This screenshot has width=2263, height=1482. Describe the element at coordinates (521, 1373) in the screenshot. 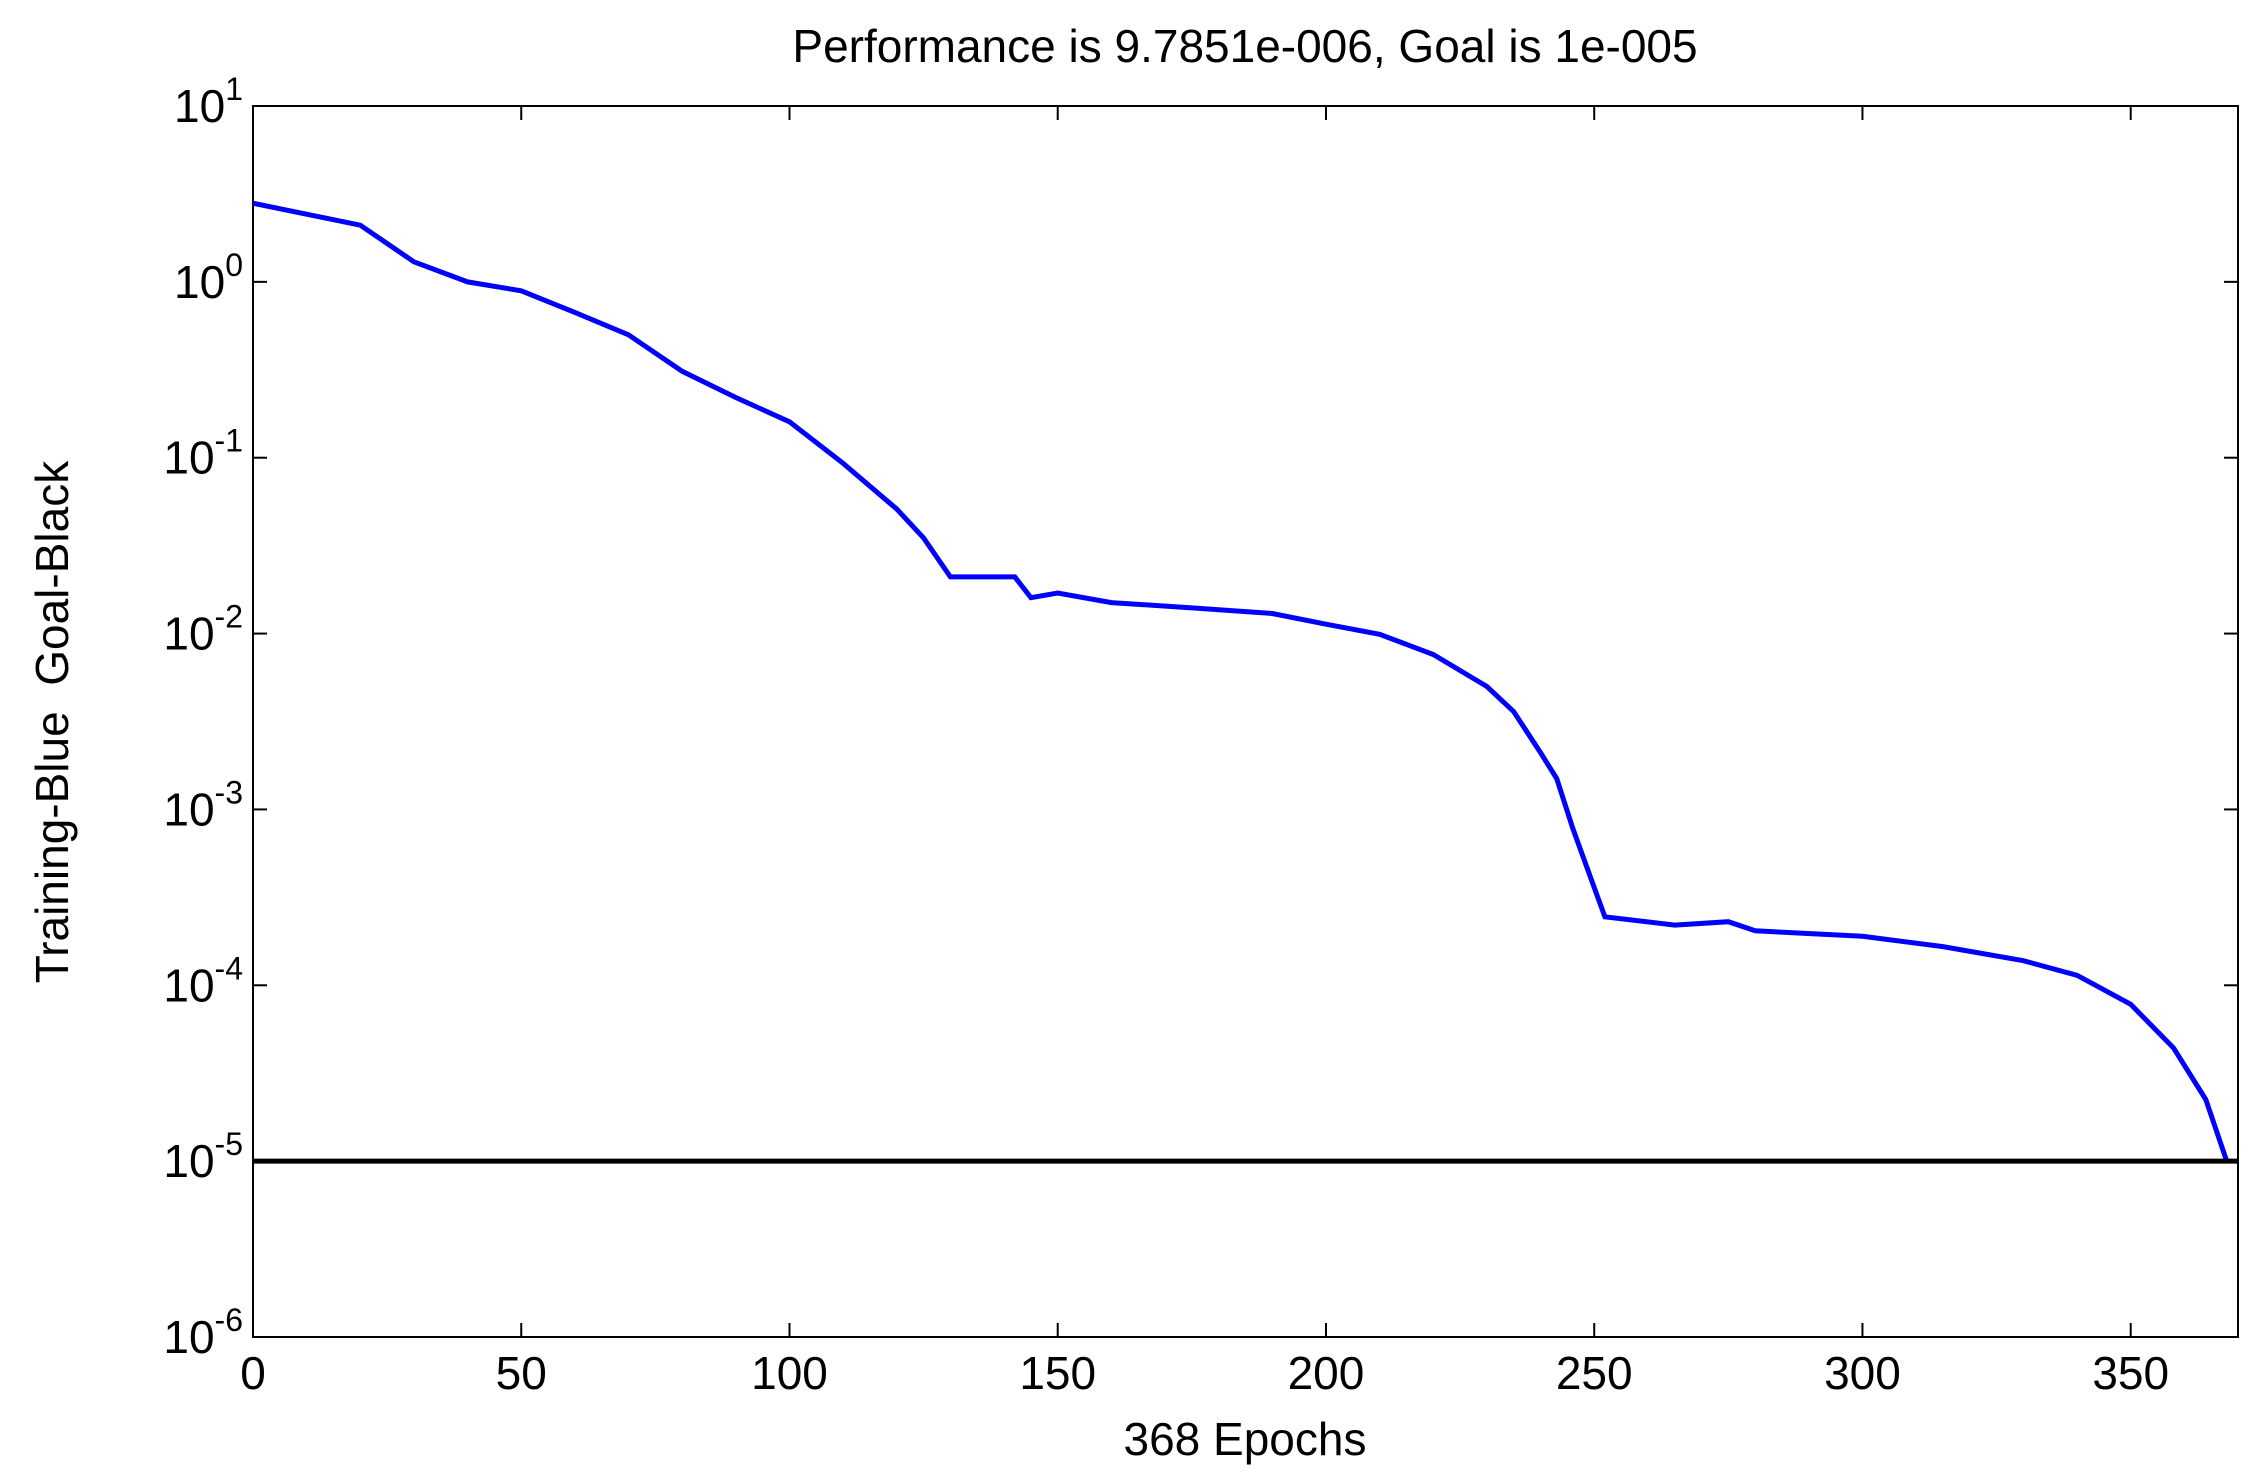

I see `x-tick-label: 50` at that location.